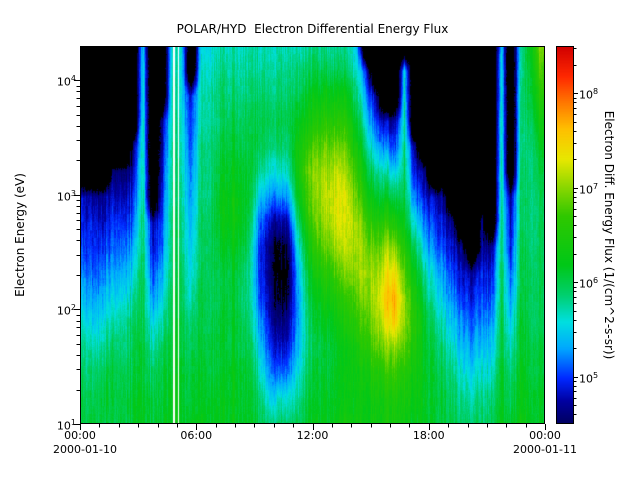 The height and width of the screenshot is (480, 640). What do you see at coordinates (66, 311) in the screenshot?
I see `y-tick-label: 10²` at bounding box center [66, 311].